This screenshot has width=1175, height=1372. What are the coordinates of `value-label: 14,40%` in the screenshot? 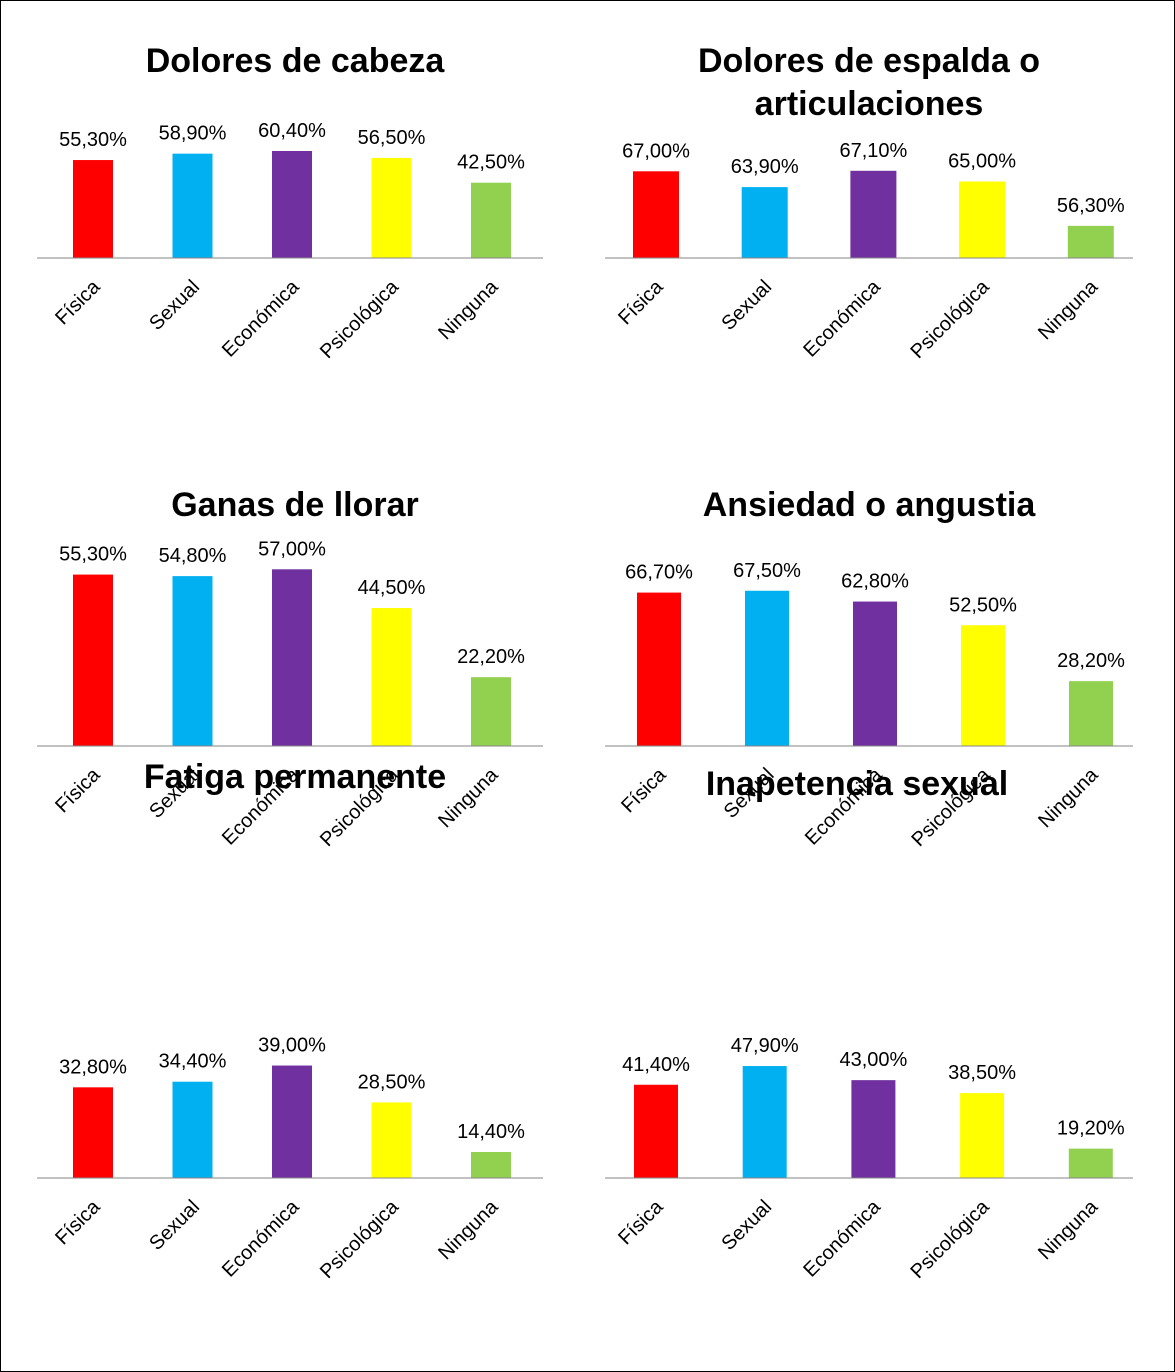 It's located at (491, 1132).